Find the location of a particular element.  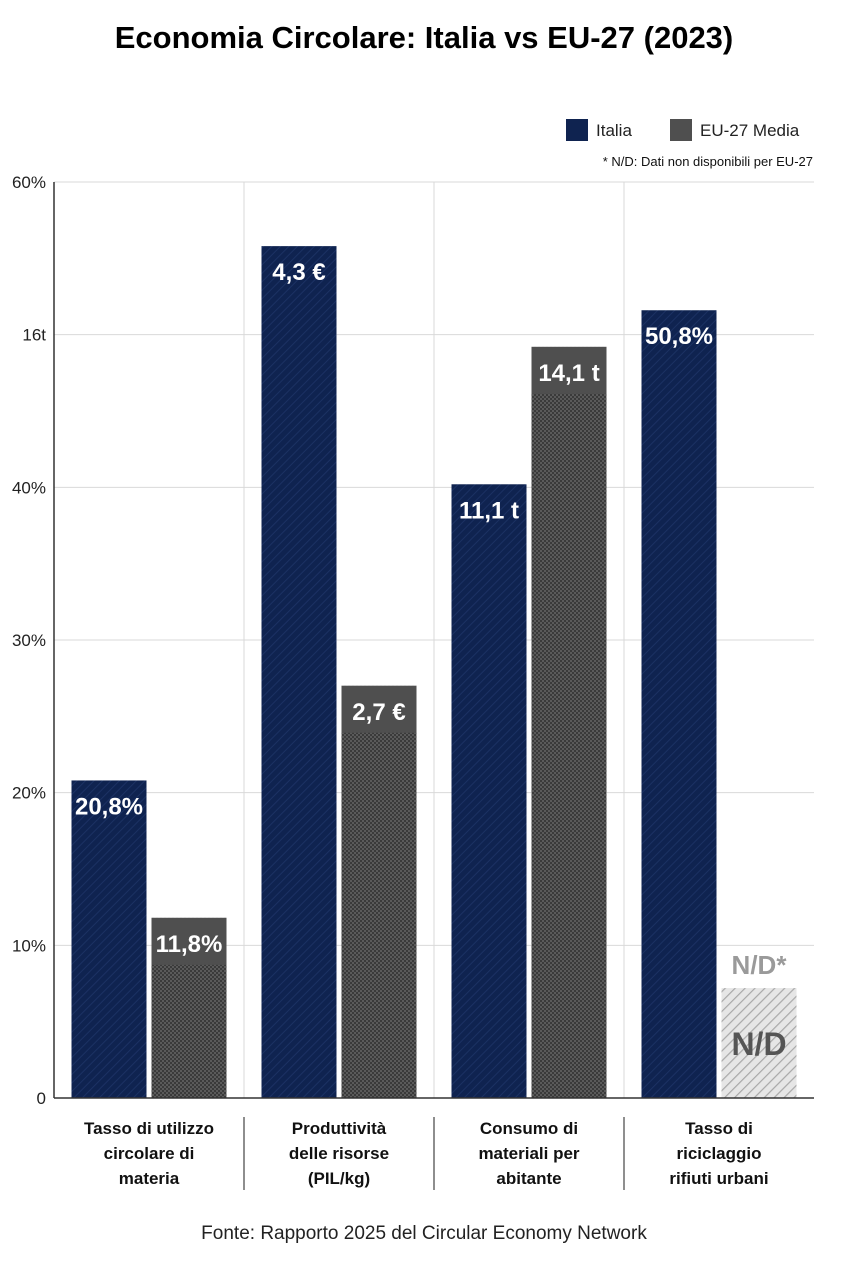

y-tick-label: 16t is located at coordinates (34, 335).